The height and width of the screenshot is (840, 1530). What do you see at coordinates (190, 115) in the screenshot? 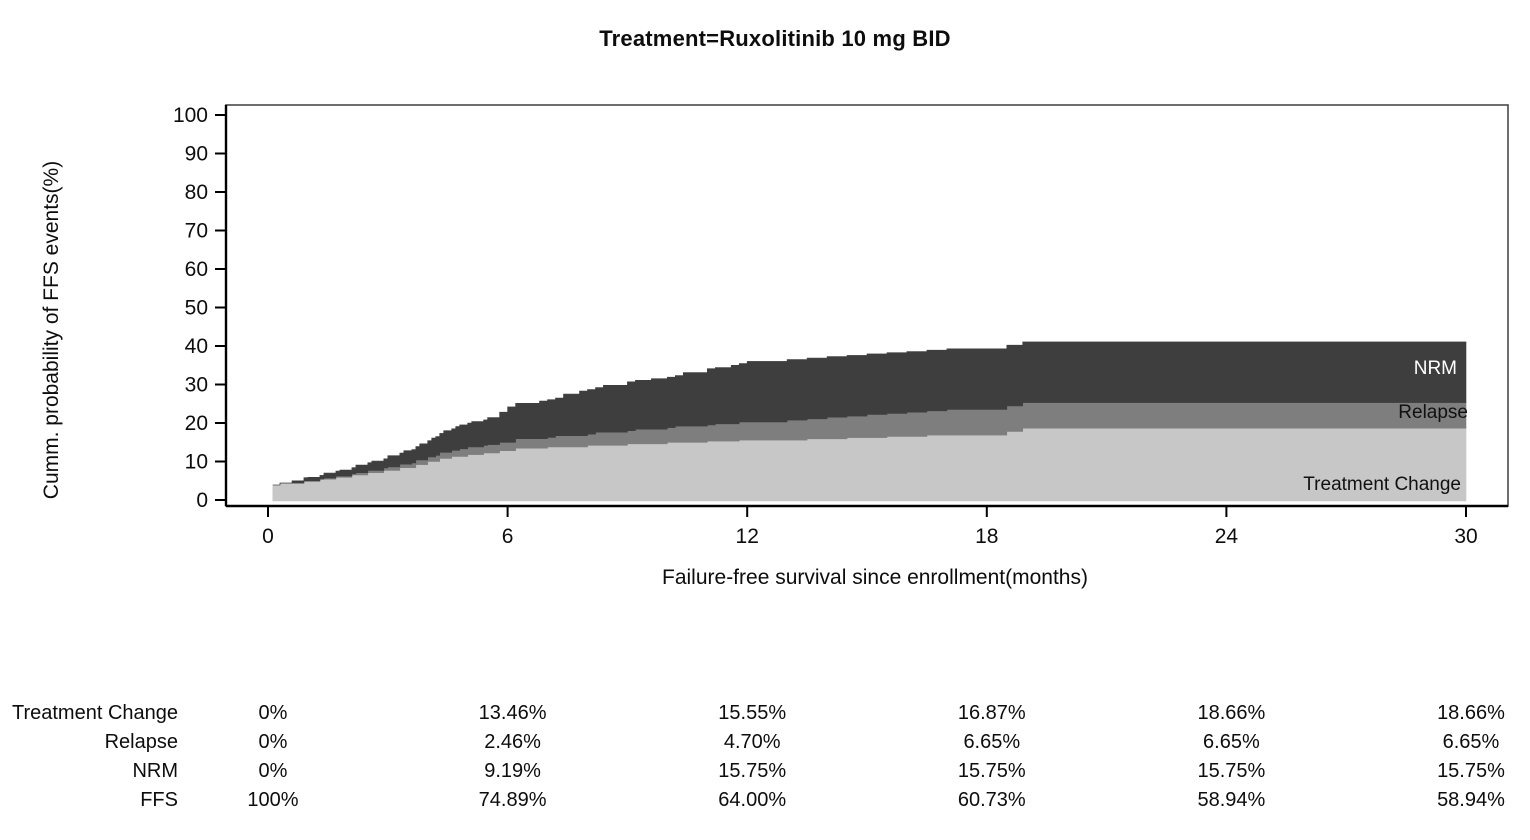
I see `y-tick-label: 100` at bounding box center [190, 115].